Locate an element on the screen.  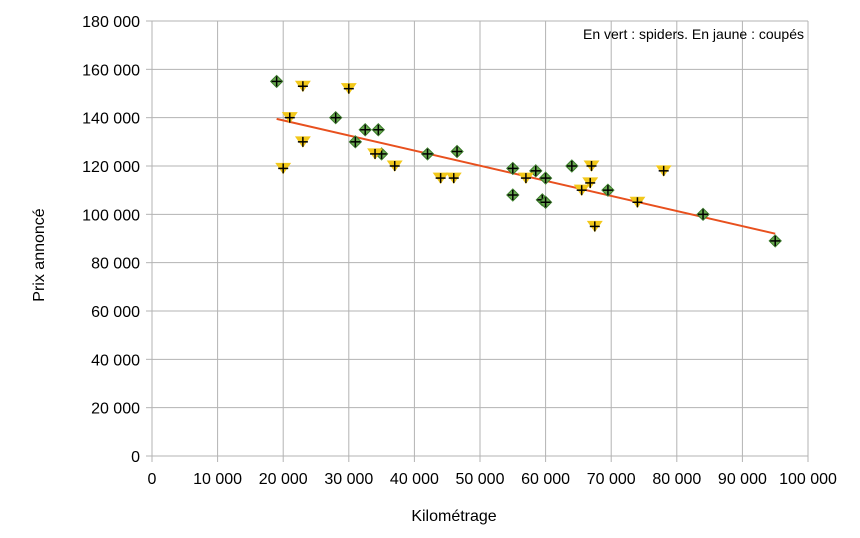
x-tick-label: 0 is located at coordinates (152, 479).